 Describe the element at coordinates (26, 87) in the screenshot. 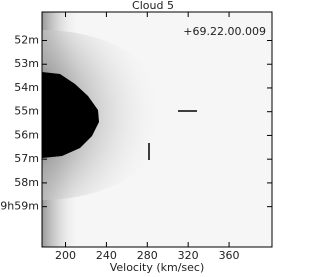

I see `y-tick-label: 54m` at that location.